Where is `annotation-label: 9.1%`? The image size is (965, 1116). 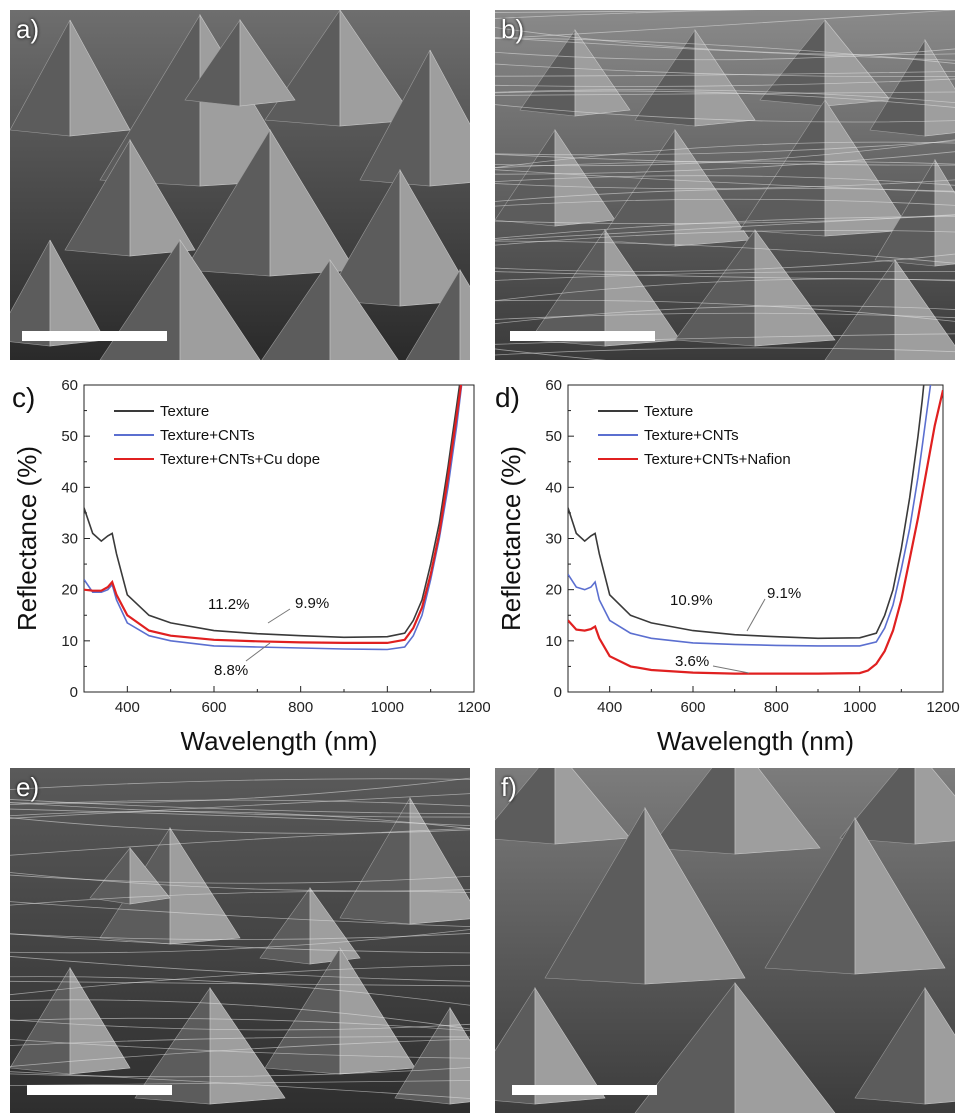
annotation-label: 9.1% is located at coordinates (784, 593).